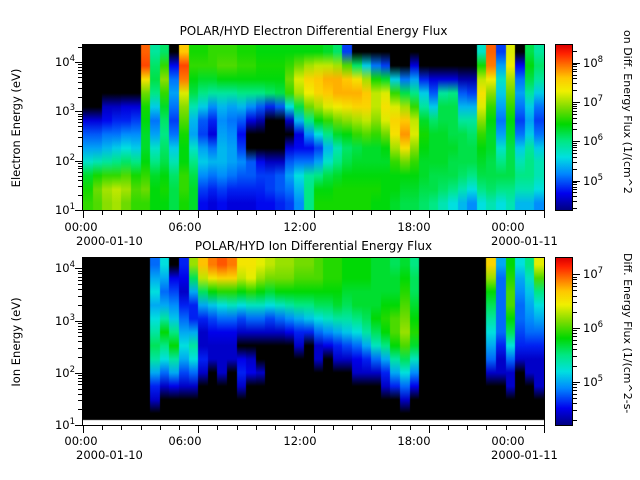 This screenshot has width=640, height=480. I want to click on colorbar-tick-label: 107, so click(593, 101).